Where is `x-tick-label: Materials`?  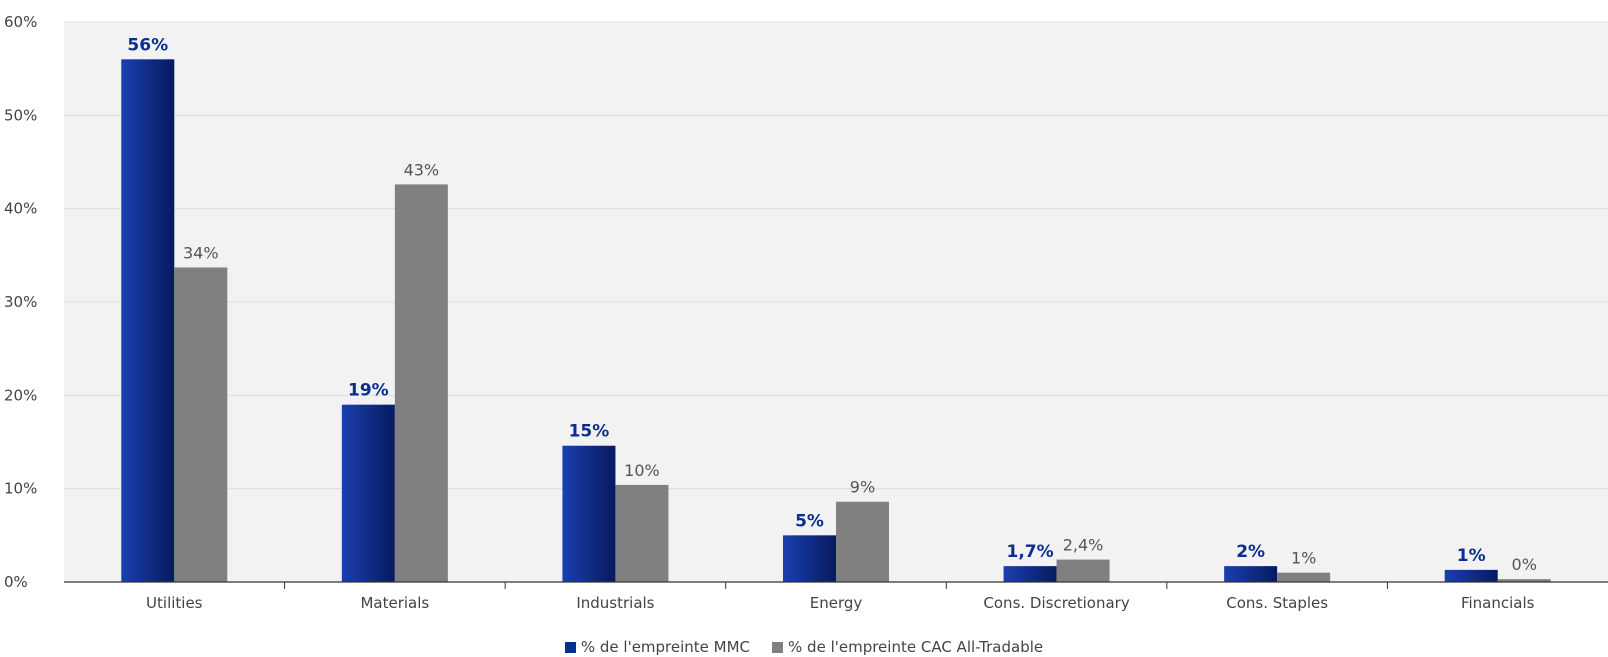
x-tick-label: Materials is located at coordinates (394, 603).